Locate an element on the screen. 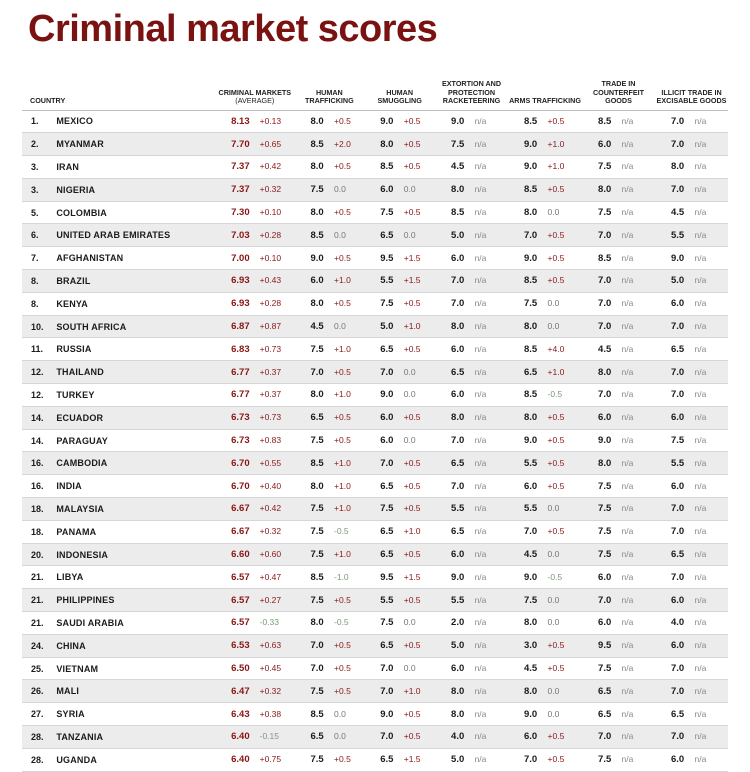 The image size is (750, 772). score-change: +4.0 is located at coordinates (556, 348).